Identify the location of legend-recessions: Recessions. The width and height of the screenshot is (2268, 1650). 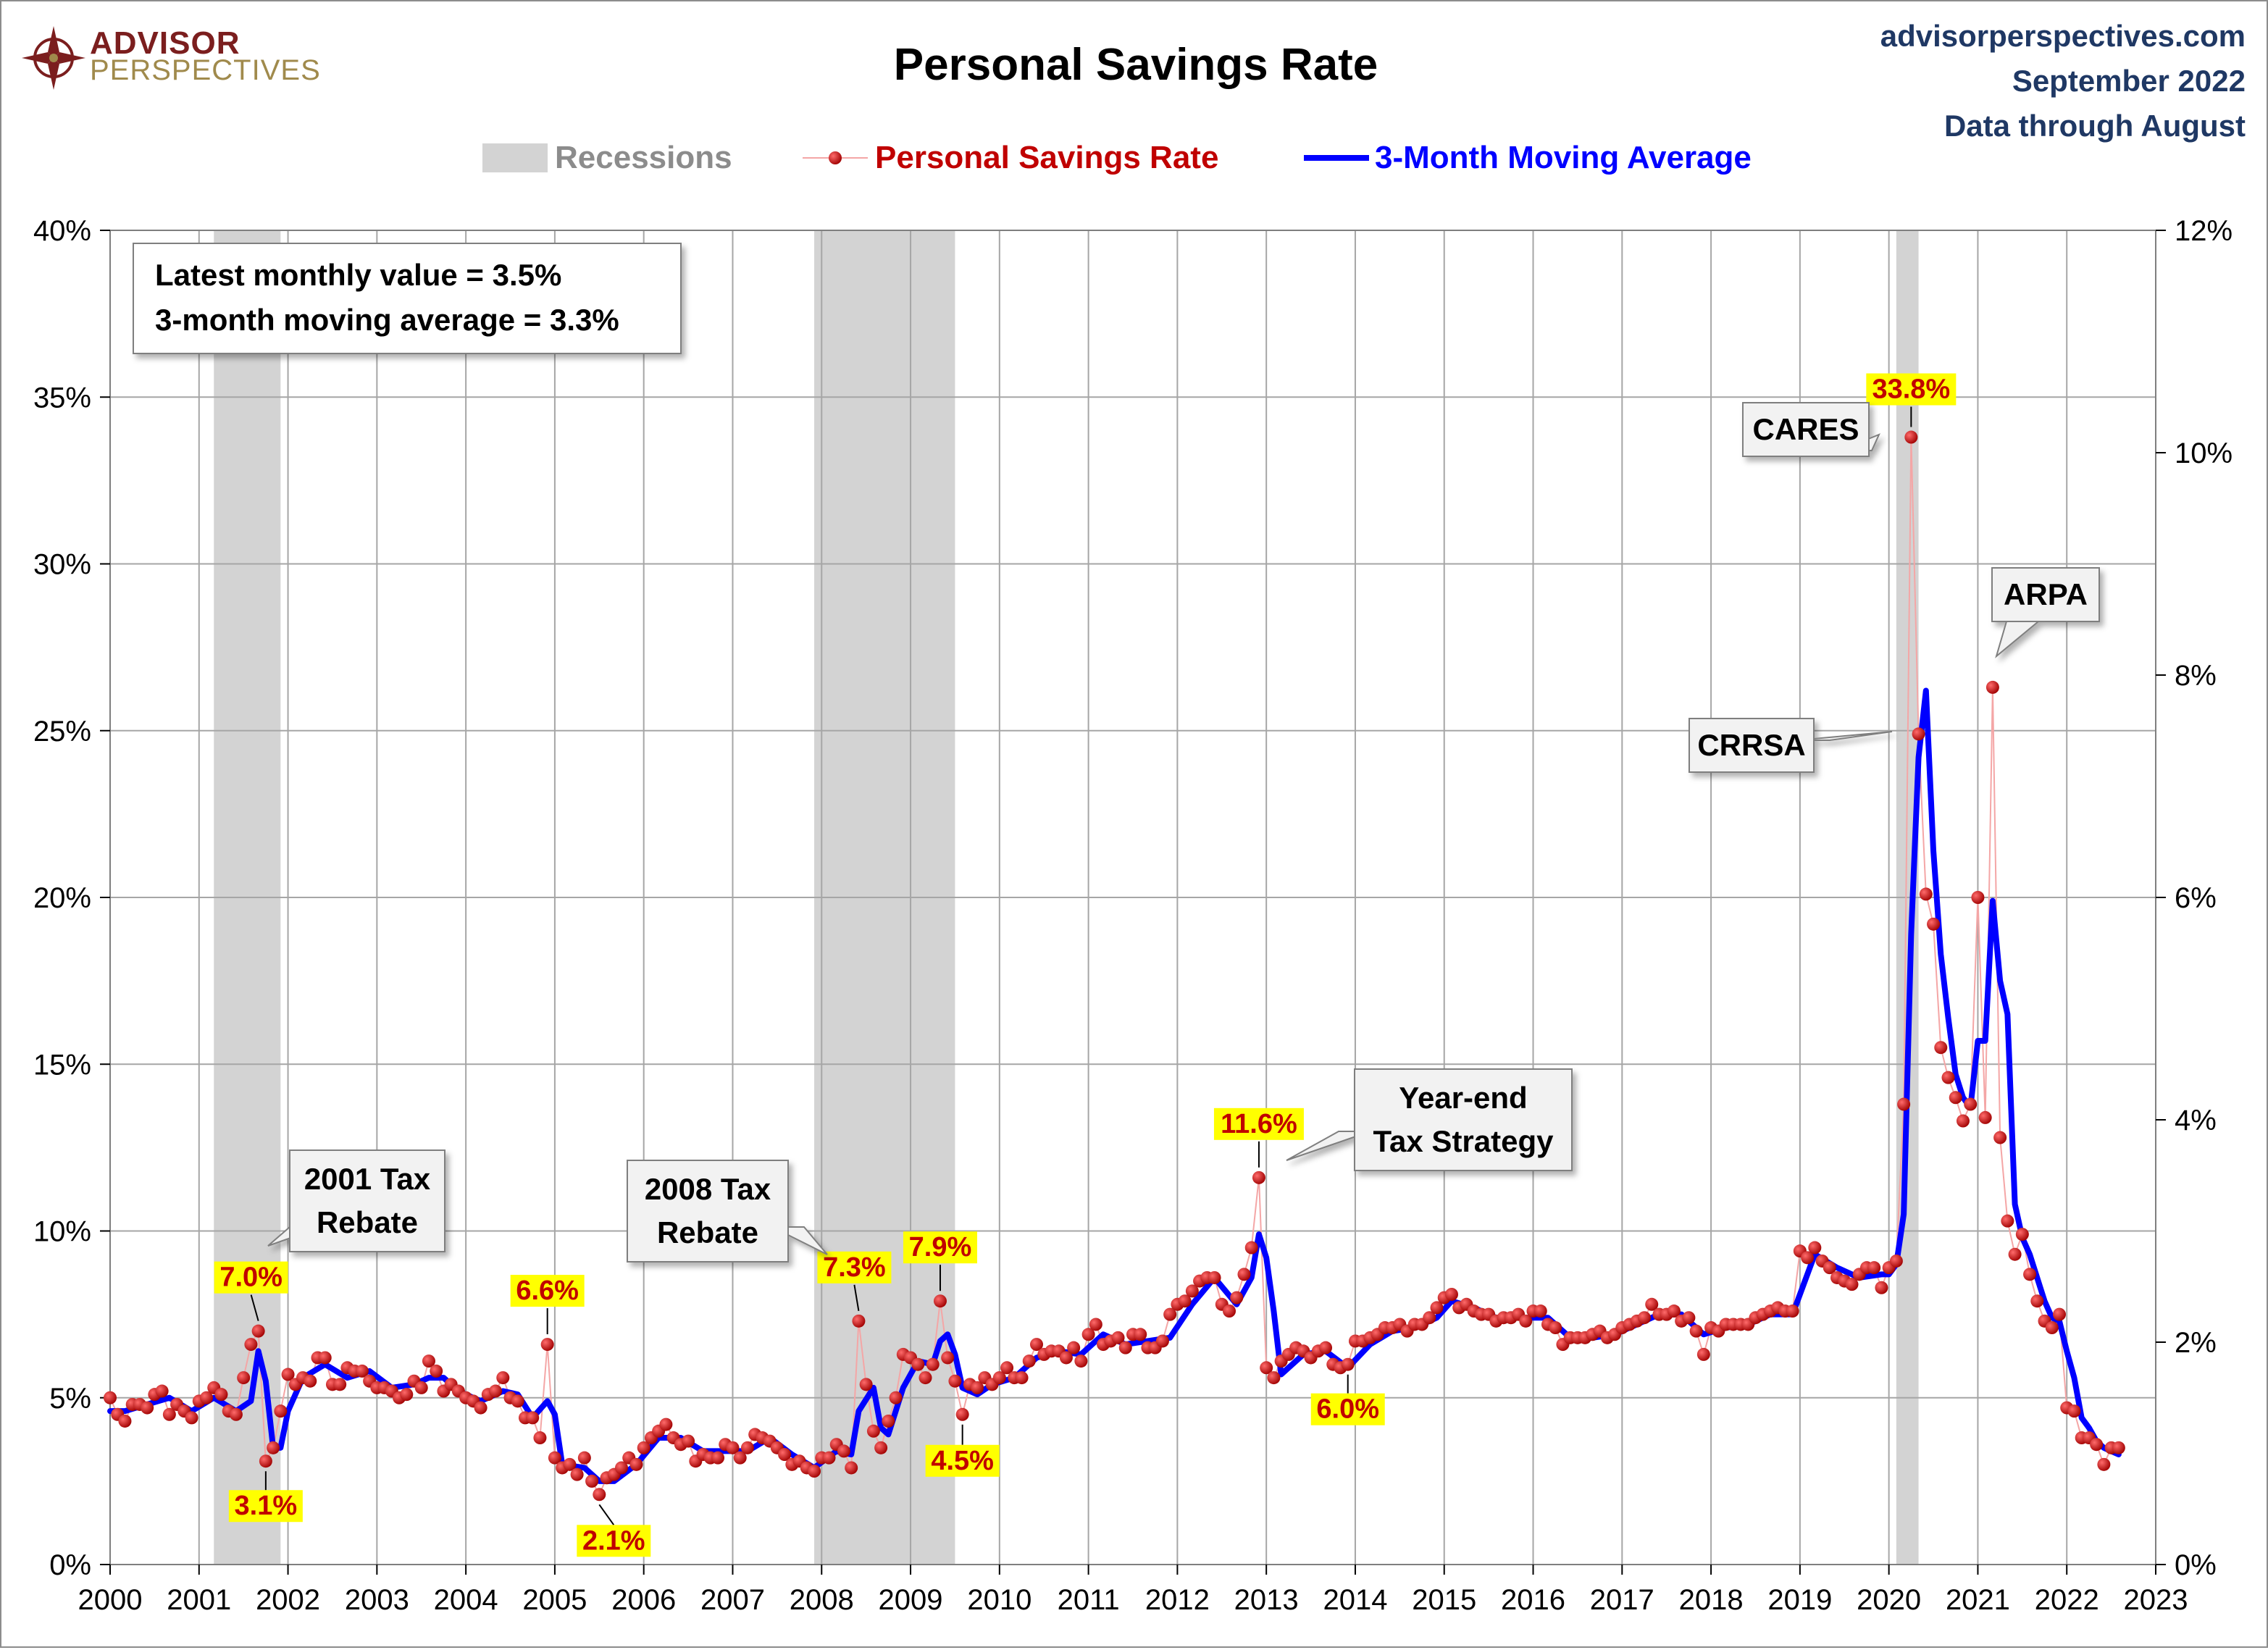
(644, 157).